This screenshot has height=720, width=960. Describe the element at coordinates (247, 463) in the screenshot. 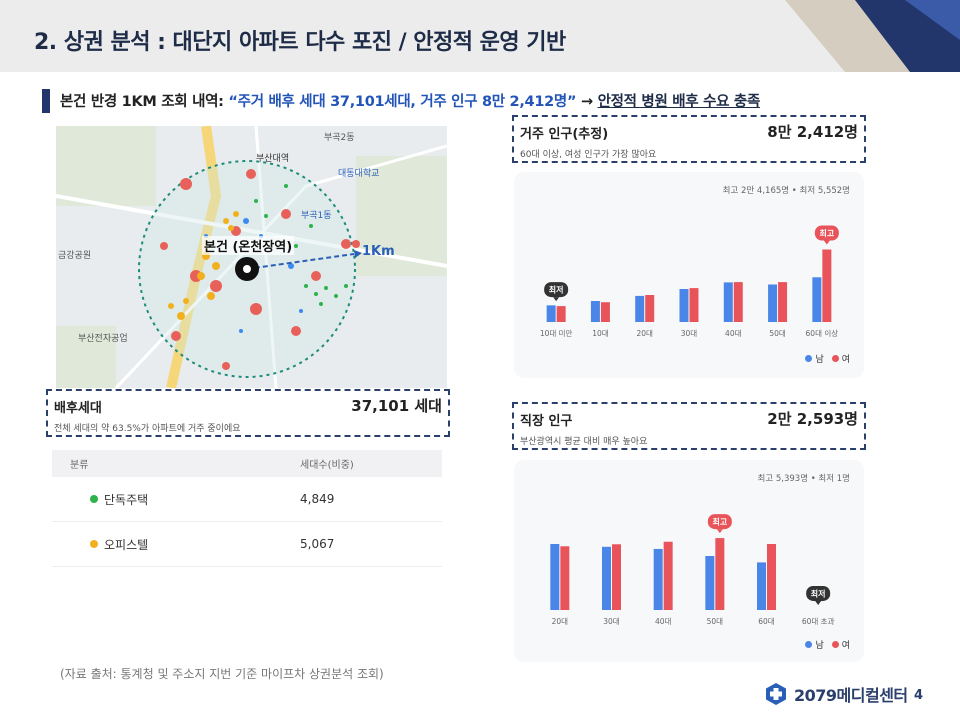

I see `table-header: 분류 세대수(비중)` at that location.